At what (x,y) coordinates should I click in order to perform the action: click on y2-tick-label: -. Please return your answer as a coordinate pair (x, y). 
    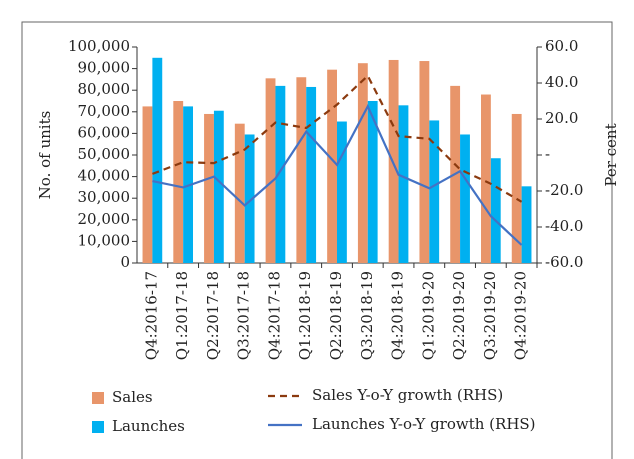
    Looking at the image, I should click on (547, 154).